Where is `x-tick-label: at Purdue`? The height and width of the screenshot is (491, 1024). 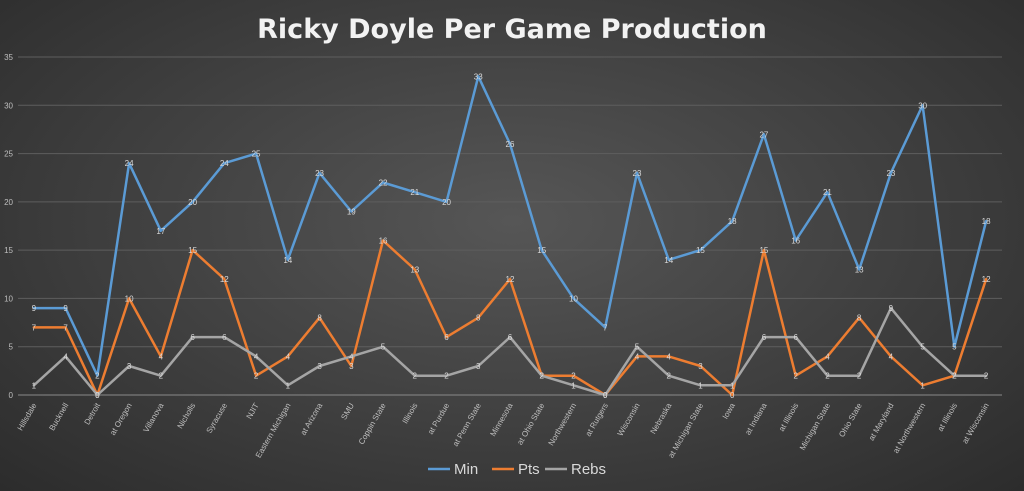 x-tick-label: at Purdue is located at coordinates (438, 418).